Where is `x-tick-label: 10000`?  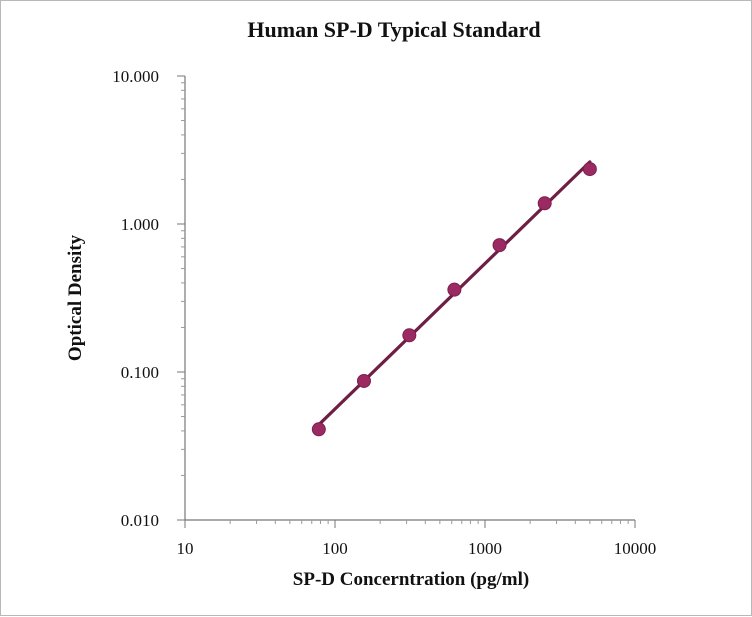
x-tick-label: 10000 is located at coordinates (635, 548).